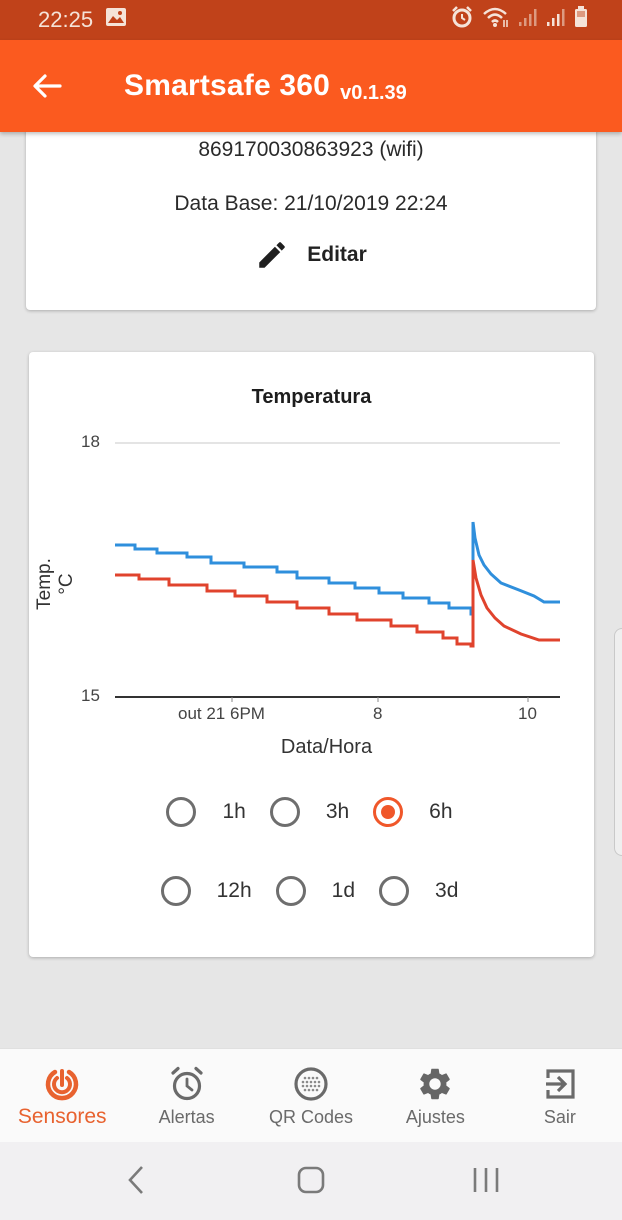 This screenshot has width=622, height=1220. What do you see at coordinates (581, 20) in the screenshot?
I see `battery-icon` at bounding box center [581, 20].